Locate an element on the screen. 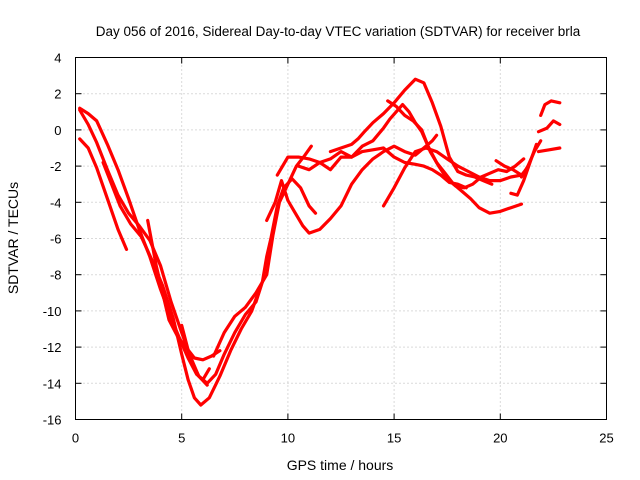  y-tick-label: -6 is located at coordinates (56, 239).